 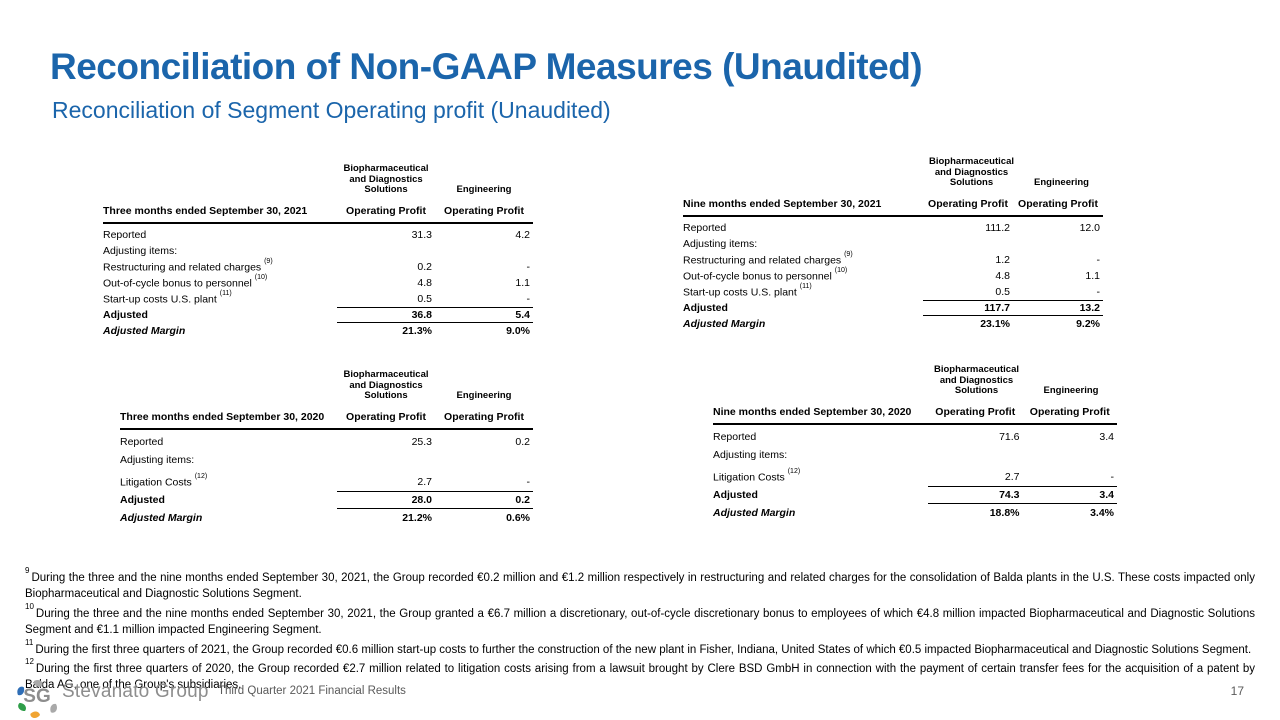 I want to click on table-row: Reported 25.3 0.2, so click(x=326, y=442).